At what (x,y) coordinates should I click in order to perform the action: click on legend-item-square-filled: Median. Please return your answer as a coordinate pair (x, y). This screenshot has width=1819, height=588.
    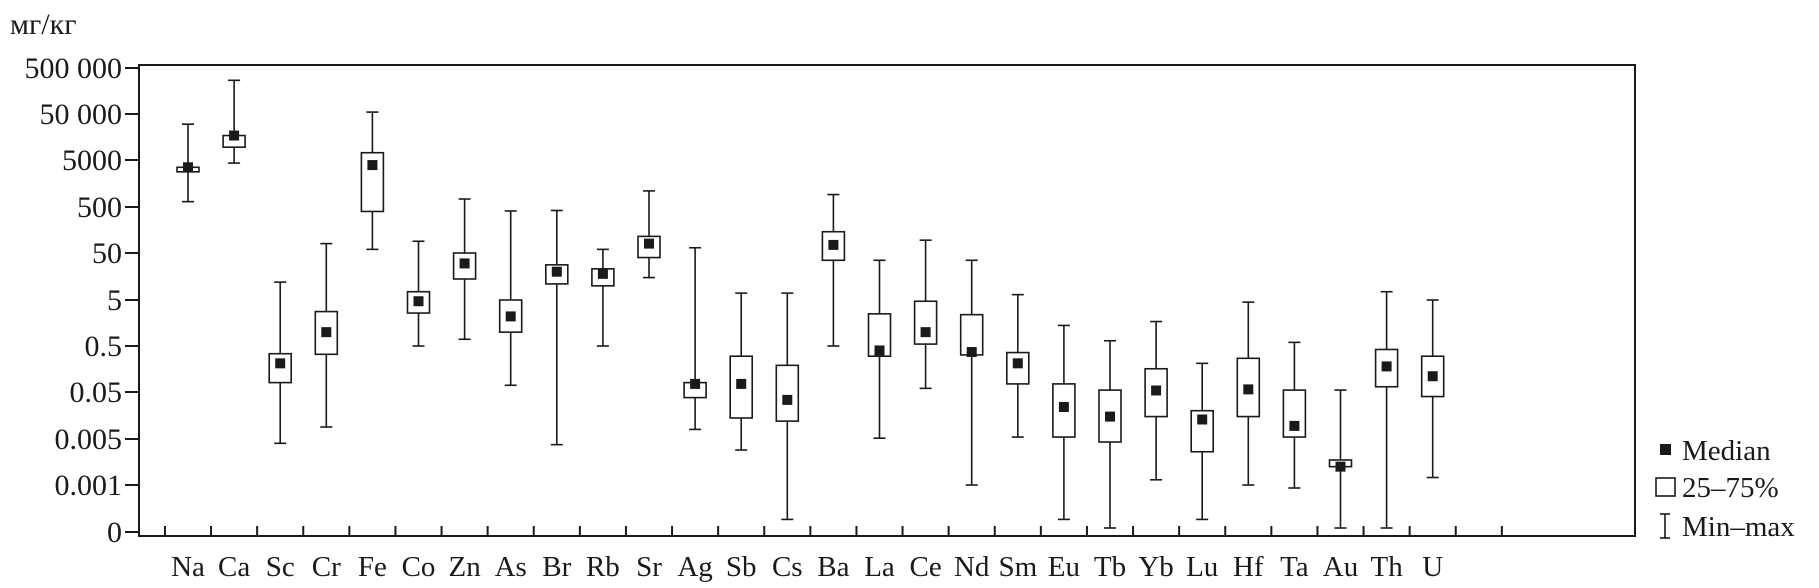
    Looking at the image, I should click on (1715, 451).